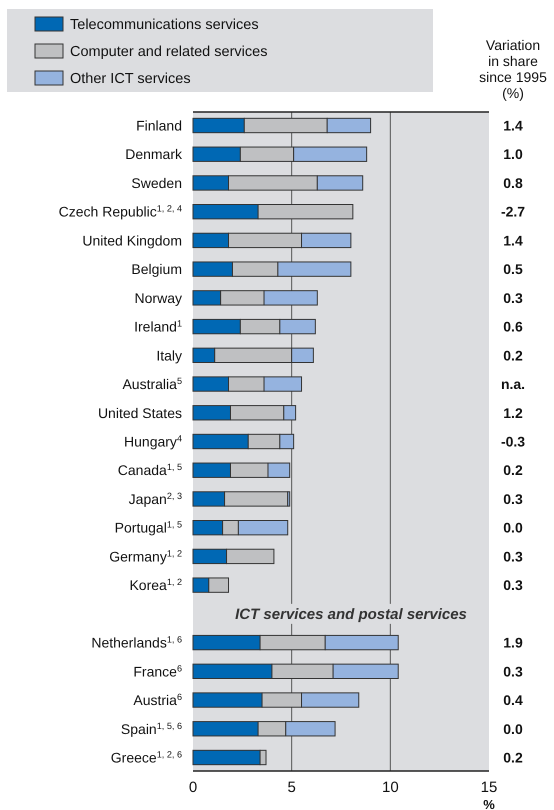 Image resolution: width=554 pixels, height=810 pixels. Describe the element at coordinates (150, 470) in the screenshot. I see `y-tick-label: Canada$^{1, 5}$` at that location.